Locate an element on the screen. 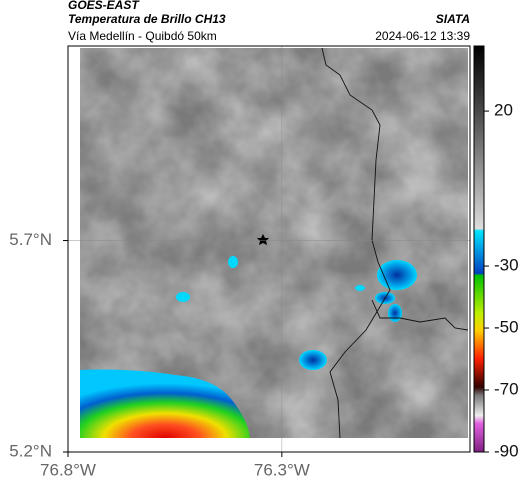 The image size is (526, 491). colorbar-tick-label: 20 is located at coordinates (503, 110).